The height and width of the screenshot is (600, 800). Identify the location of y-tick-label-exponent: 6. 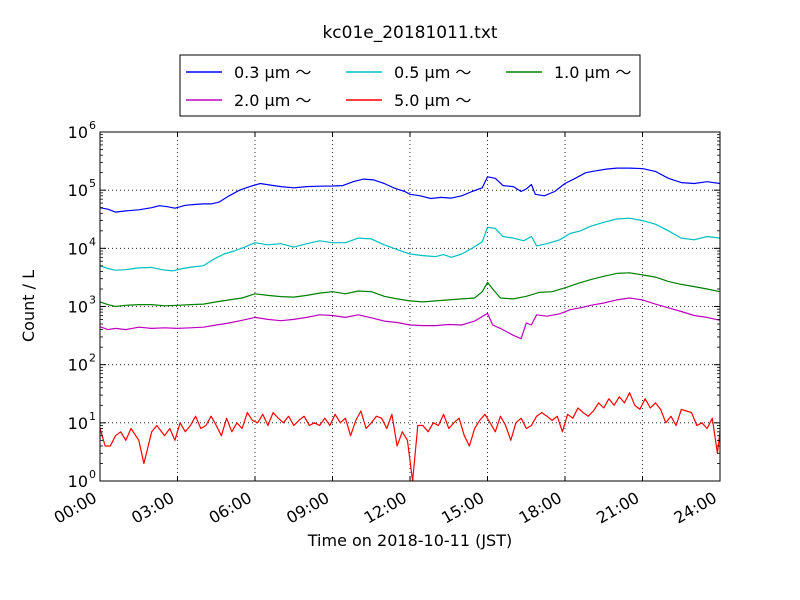
(92, 125).